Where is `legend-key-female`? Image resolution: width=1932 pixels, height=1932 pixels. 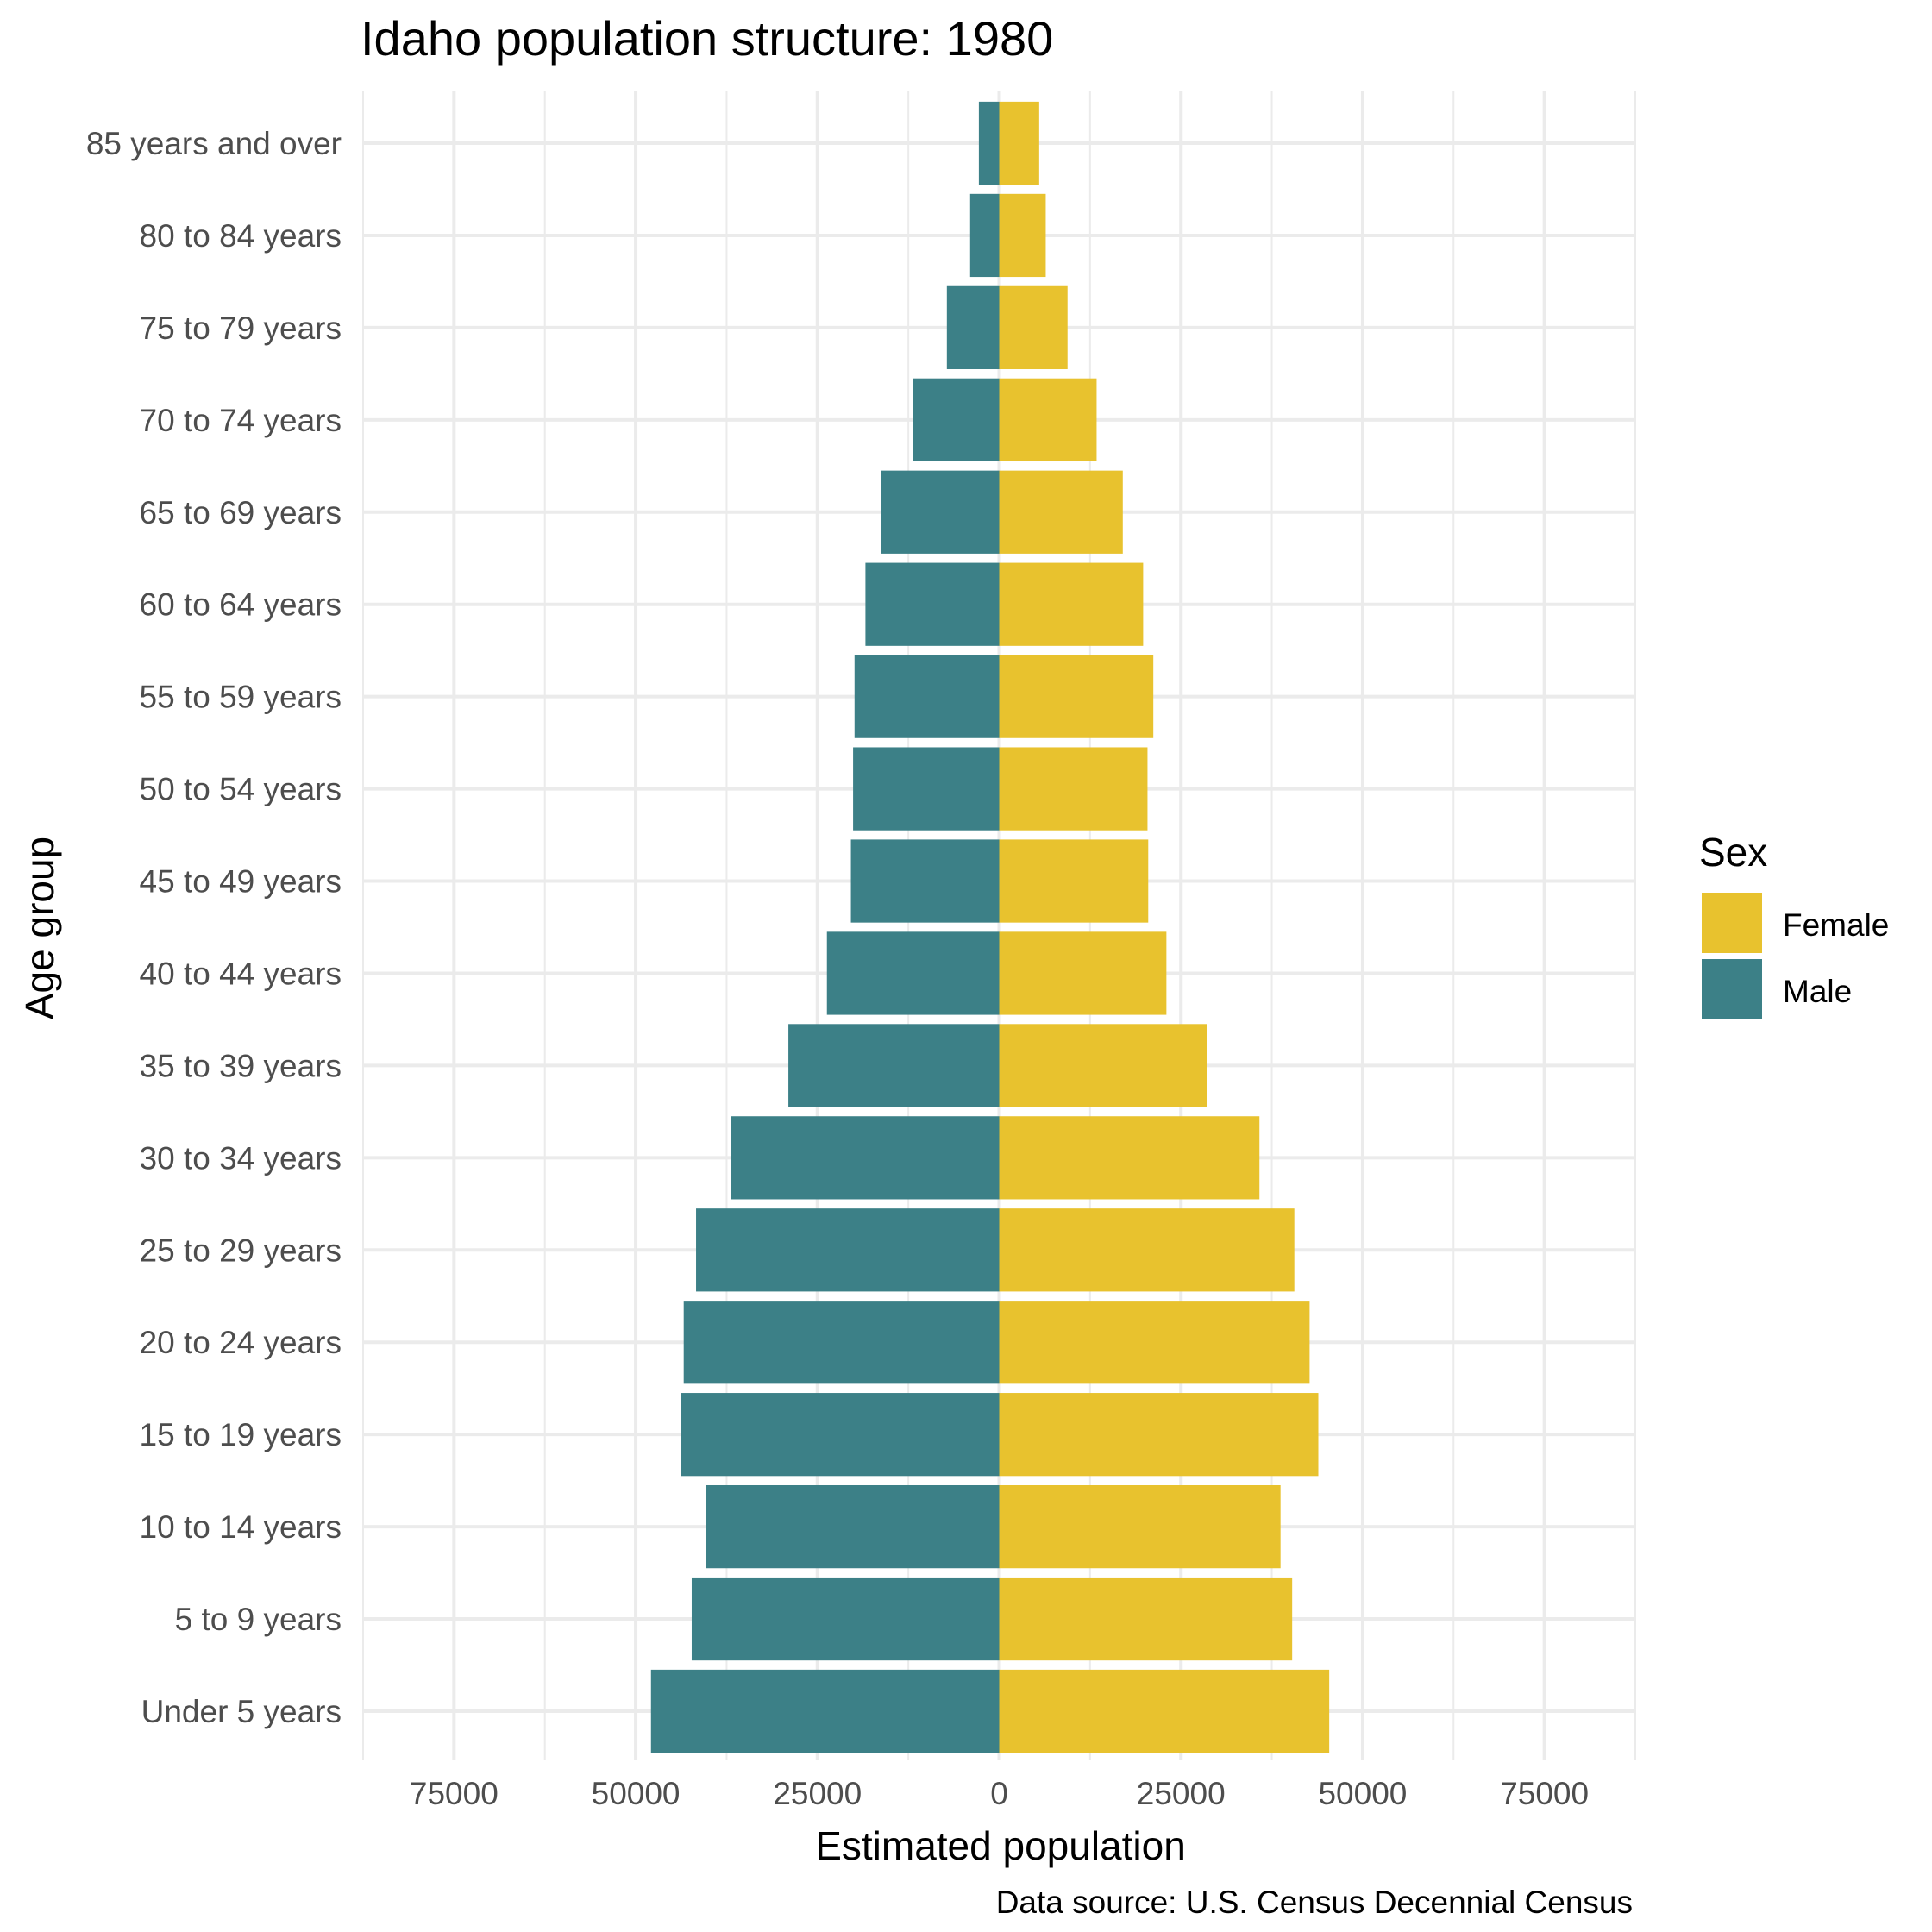
legend-key-female is located at coordinates (1732, 923).